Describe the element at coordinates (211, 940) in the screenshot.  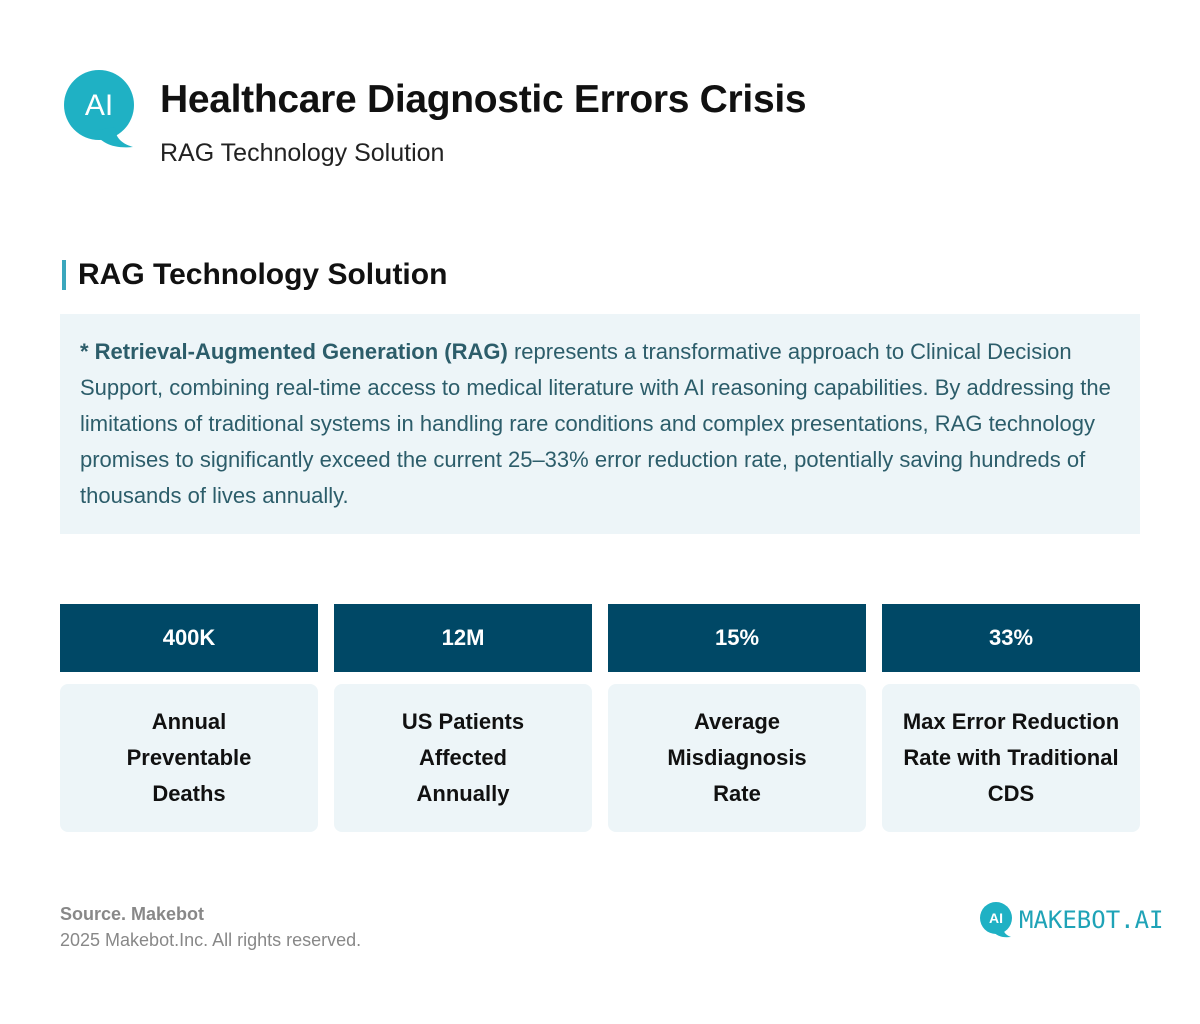
I see `footer-copyright: 2025 Makebot.Inc. All rights reserved.` at that location.